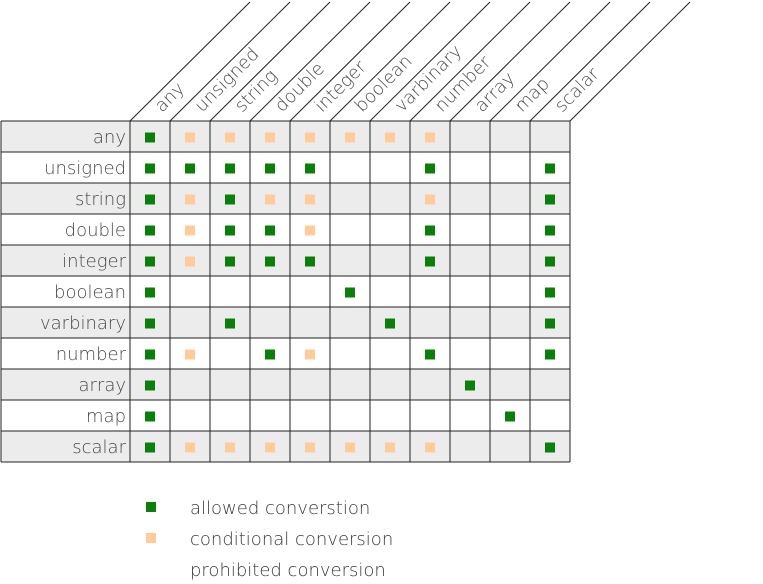 This screenshot has width=763, height=584. Describe the element at coordinates (230, 168) in the screenshot. I see `allowed-marker-unsigned-string` at that location.